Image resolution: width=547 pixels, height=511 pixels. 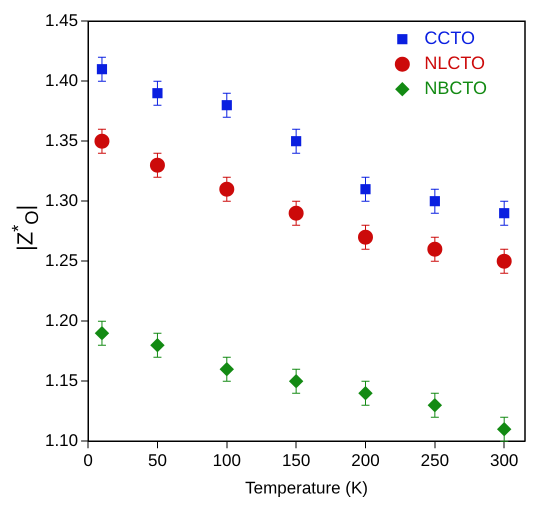 What do you see at coordinates (455, 63) in the screenshot?
I see `legend-label: NLCTO` at bounding box center [455, 63].